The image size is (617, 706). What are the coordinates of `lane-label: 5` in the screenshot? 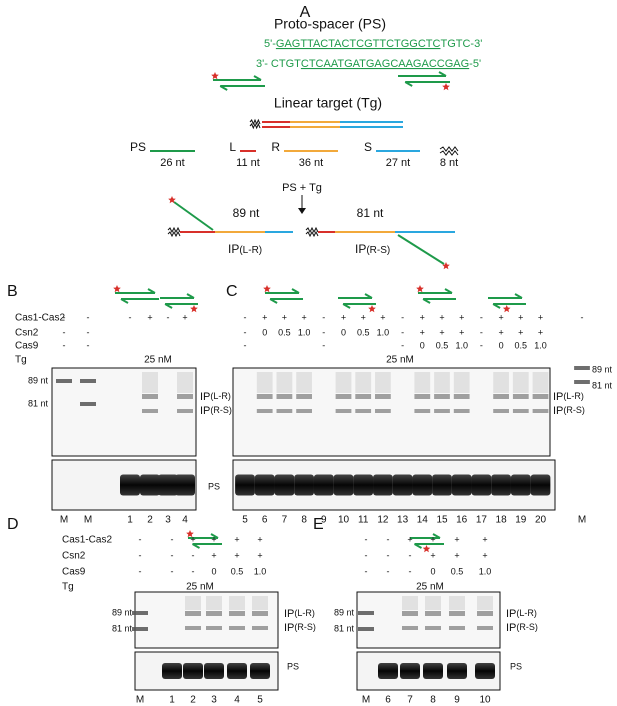 It's located at (245, 520).